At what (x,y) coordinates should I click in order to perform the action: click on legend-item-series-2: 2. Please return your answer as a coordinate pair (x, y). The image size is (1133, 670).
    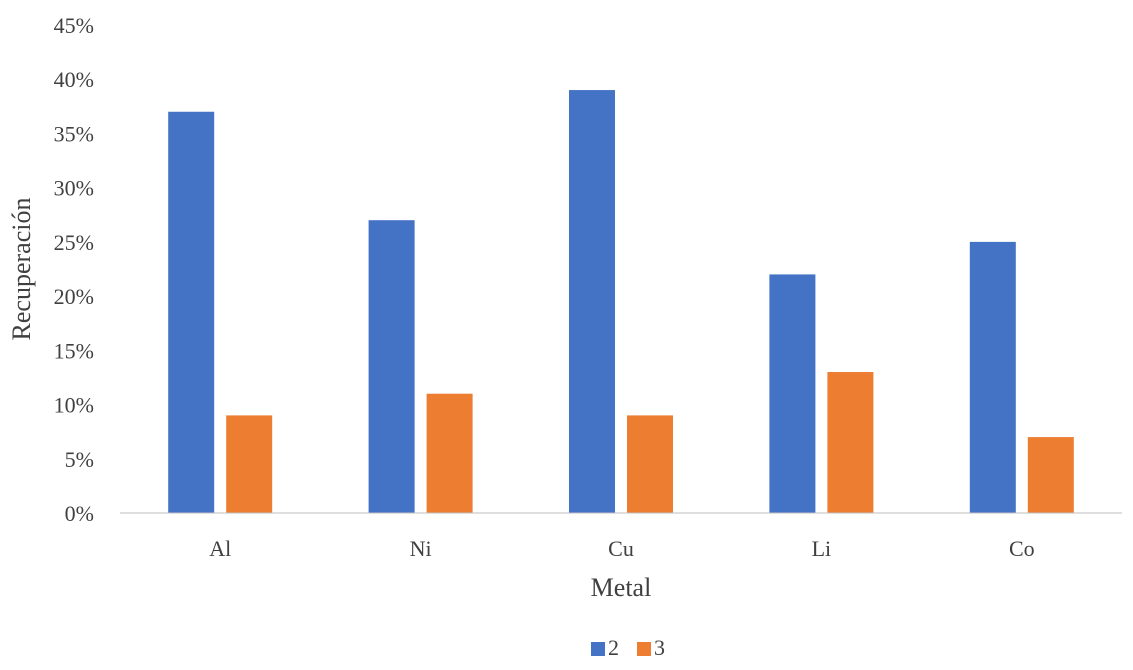
    Looking at the image, I should click on (605, 647).